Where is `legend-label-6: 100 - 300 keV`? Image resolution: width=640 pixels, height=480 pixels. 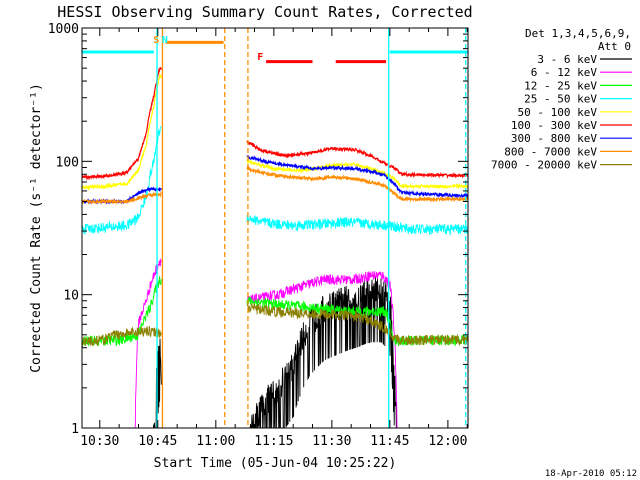
legend-label-6: 100 - 300 keV is located at coordinates (554, 125).